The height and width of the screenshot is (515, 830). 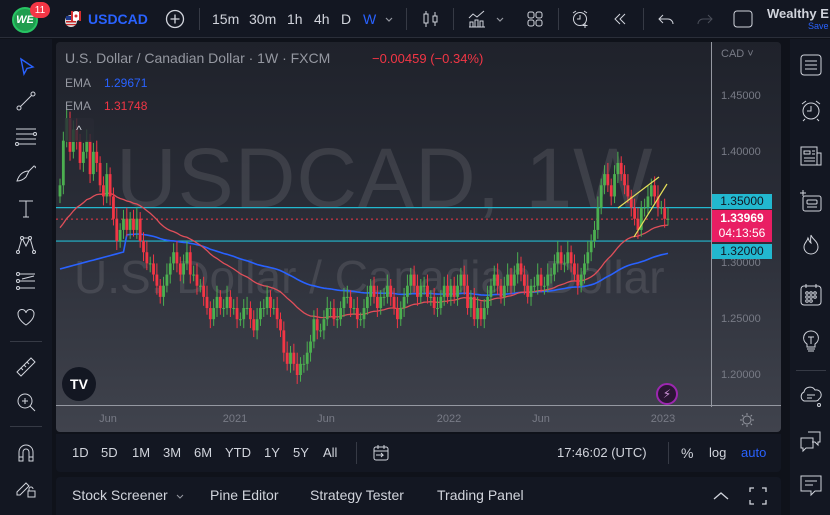 What do you see at coordinates (687, 453) in the screenshot?
I see `percent-scale-toggle: %` at bounding box center [687, 453].